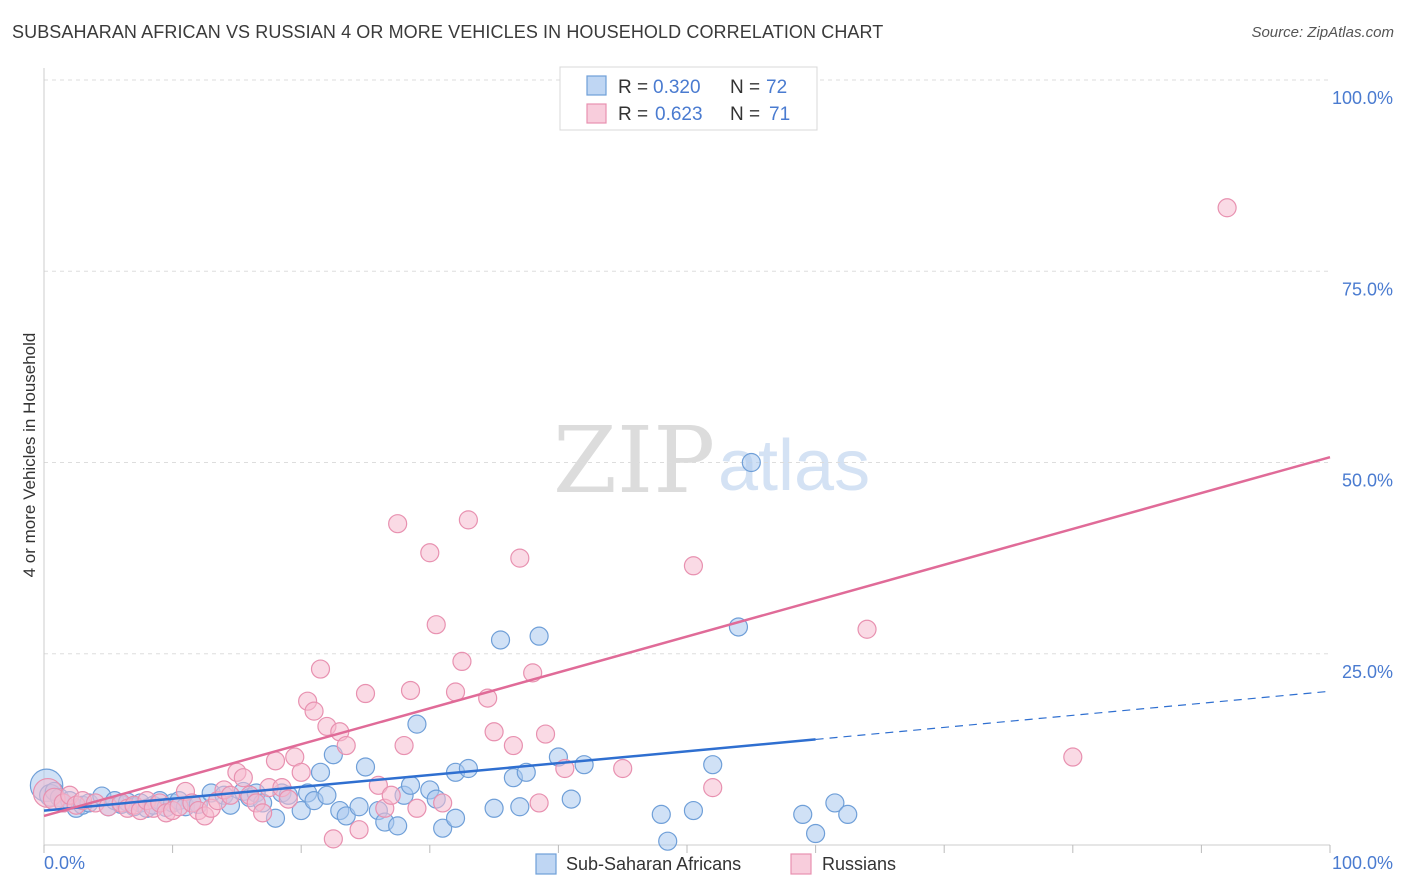 The image size is (1406, 892). I want to click on stats-r-label-pink: R =, so click(633, 114).